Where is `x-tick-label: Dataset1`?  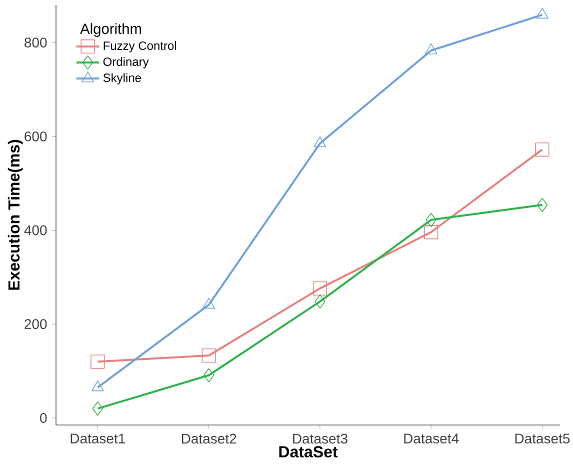 x-tick-label: Dataset1 is located at coordinates (97, 439).